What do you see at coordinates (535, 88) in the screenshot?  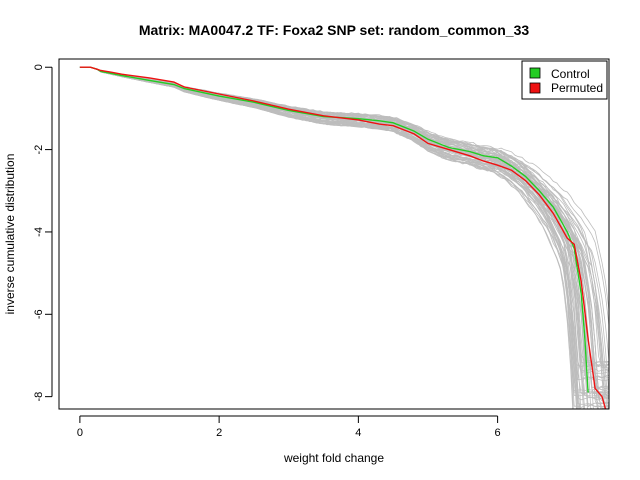 I see `legend-swatch-permuted` at bounding box center [535, 88].